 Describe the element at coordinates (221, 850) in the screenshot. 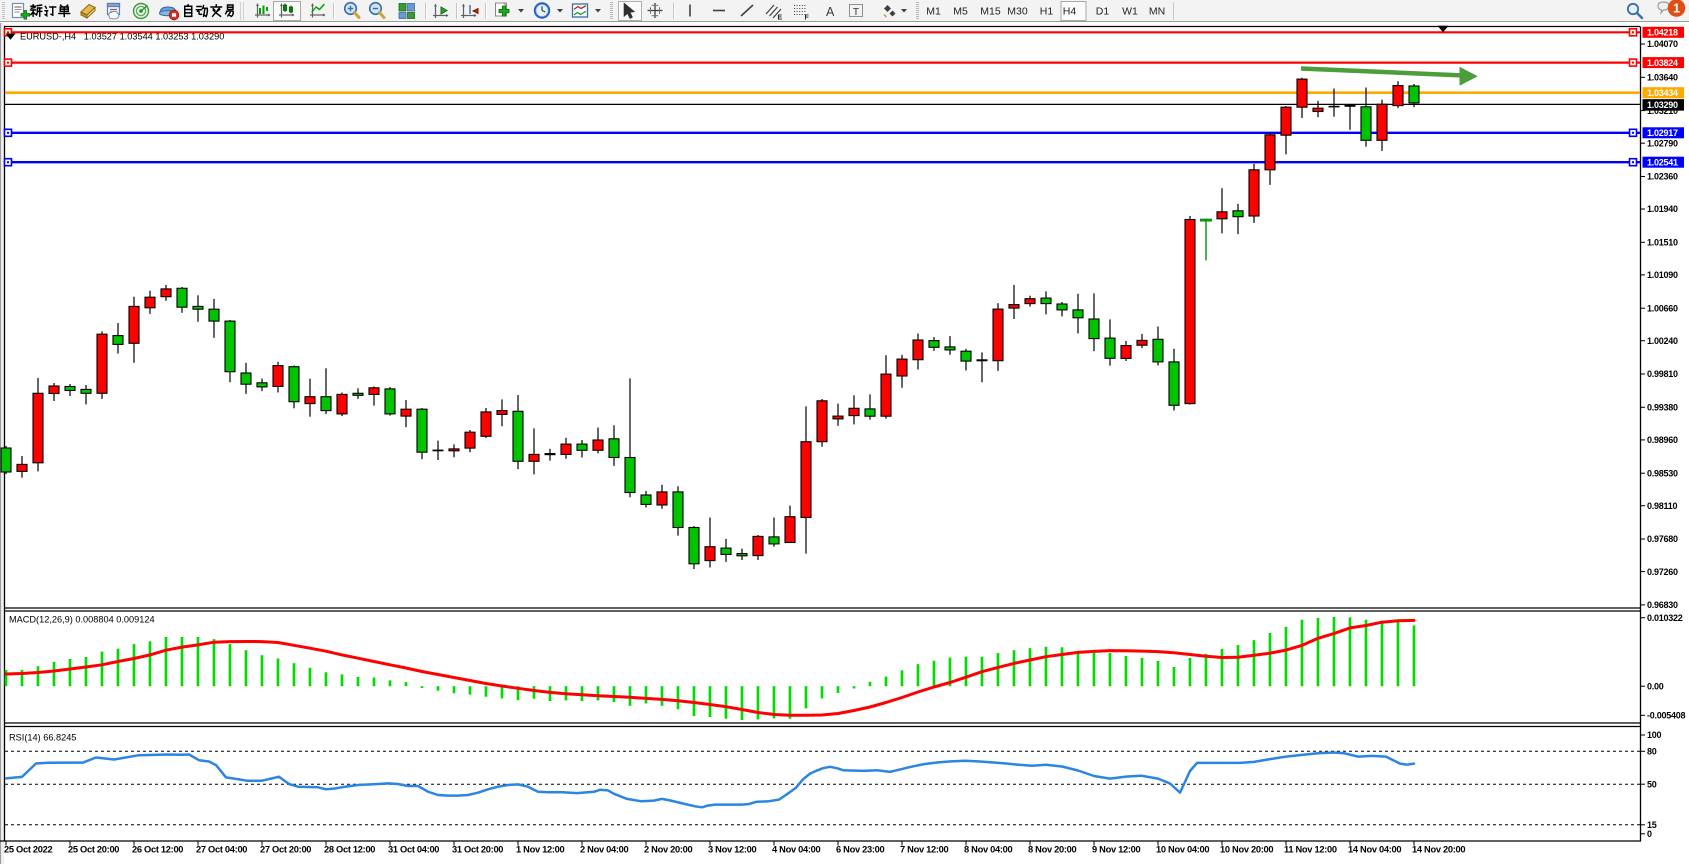

I see `svg-text: 27 Oct 04:00` at that location.